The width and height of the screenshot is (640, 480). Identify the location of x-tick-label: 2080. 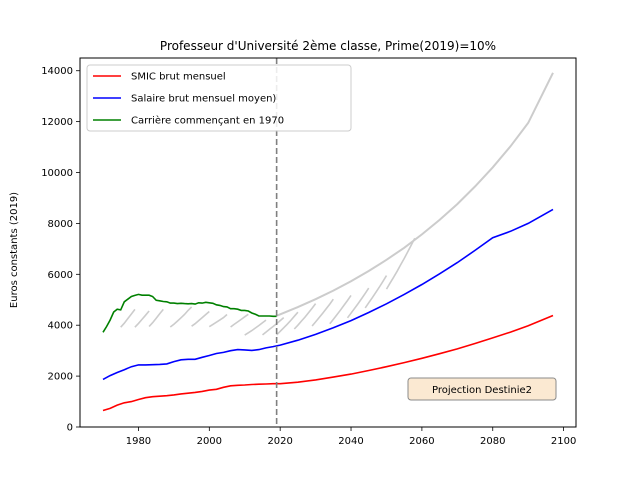
(492, 441).